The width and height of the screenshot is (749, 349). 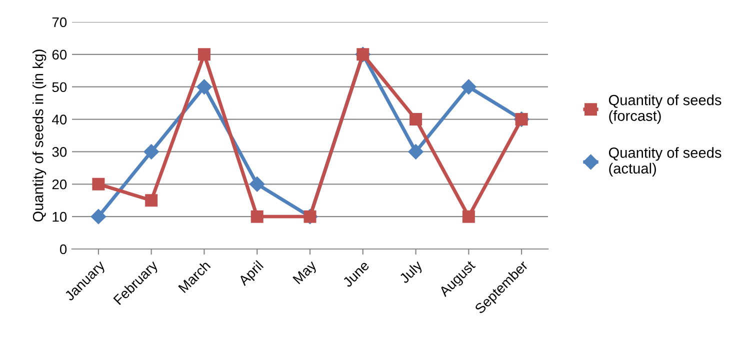 What do you see at coordinates (59, 55) in the screenshot?
I see `y-tick-label: 60` at bounding box center [59, 55].